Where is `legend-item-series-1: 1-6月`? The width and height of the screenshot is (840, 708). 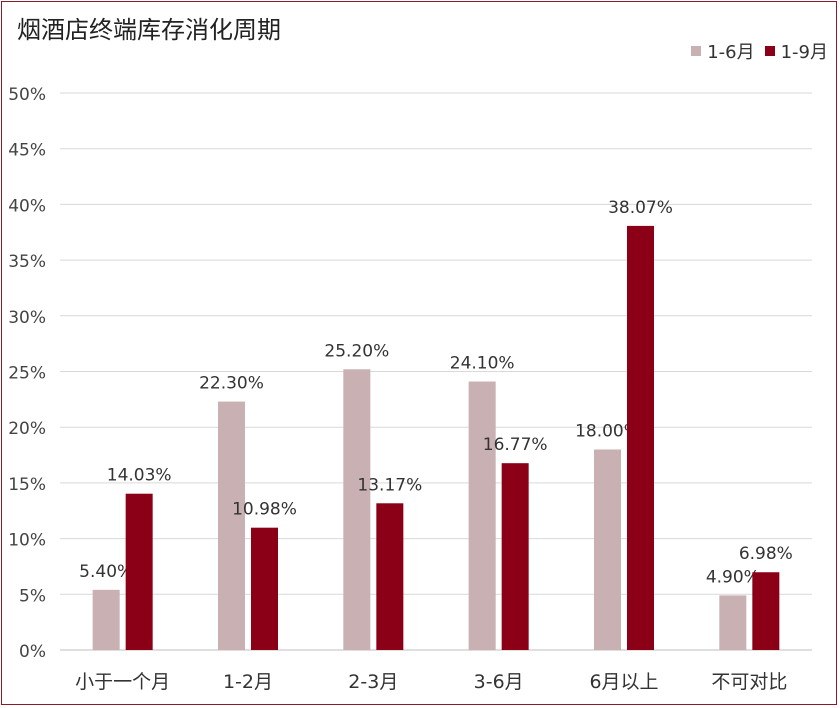
legend-item-series-1: 1-6月 is located at coordinates (723, 51).